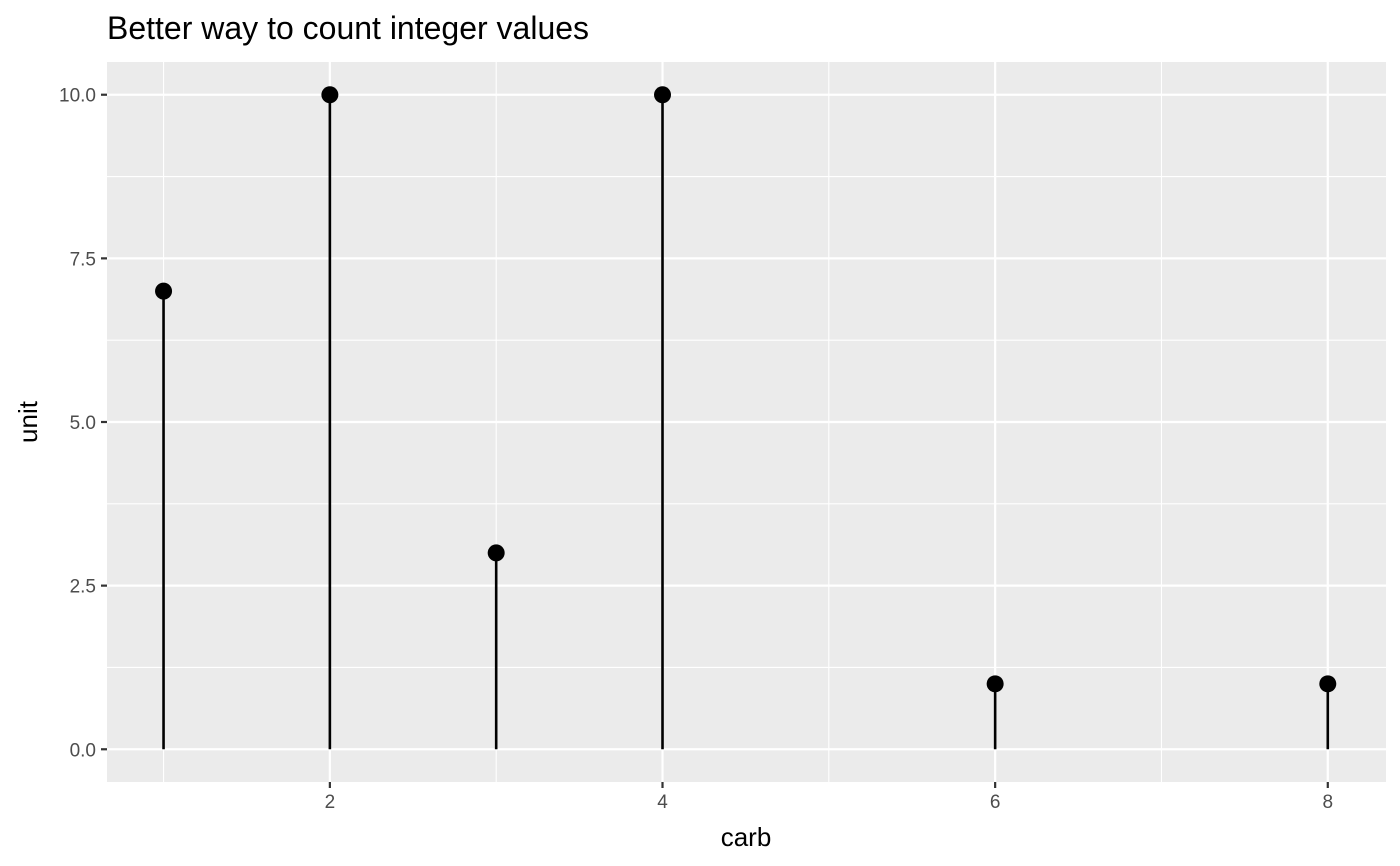 This screenshot has width=1400, height=866. I want to click on x-tick-label-2: 6, so click(995, 802).